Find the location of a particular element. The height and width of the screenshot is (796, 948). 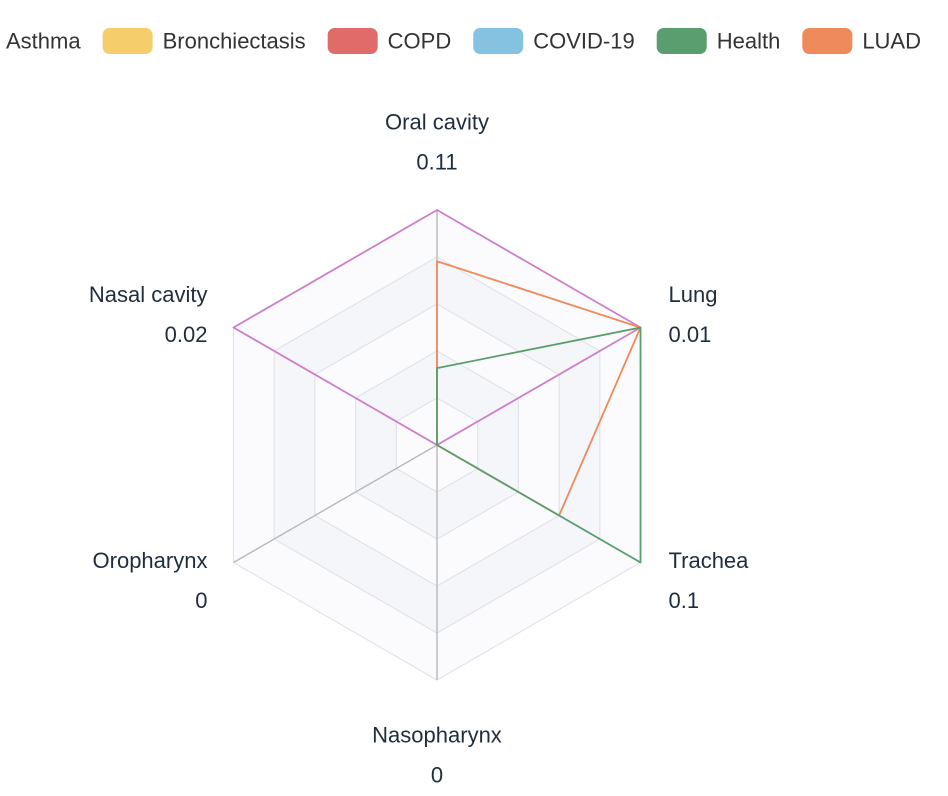

axis-name-label: Oropharynx is located at coordinates (150, 560).